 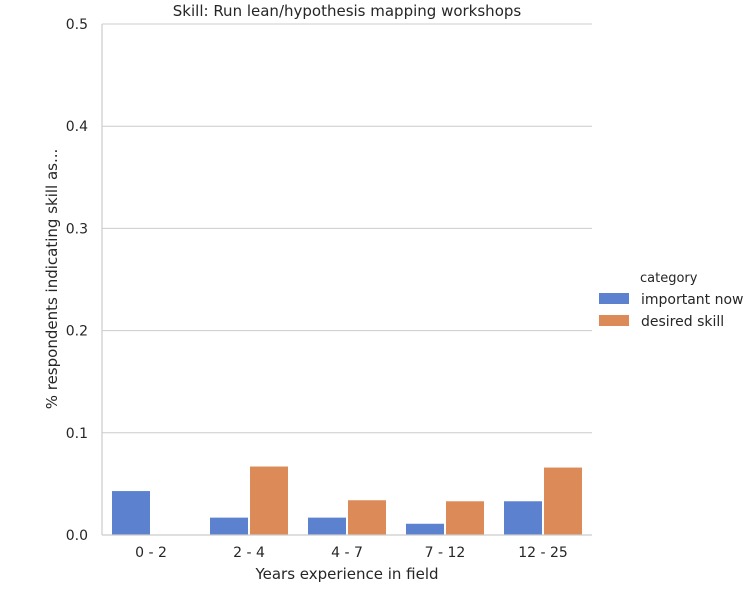 What do you see at coordinates (77, 25) in the screenshot?
I see `y-tick-label: 0.5` at bounding box center [77, 25].